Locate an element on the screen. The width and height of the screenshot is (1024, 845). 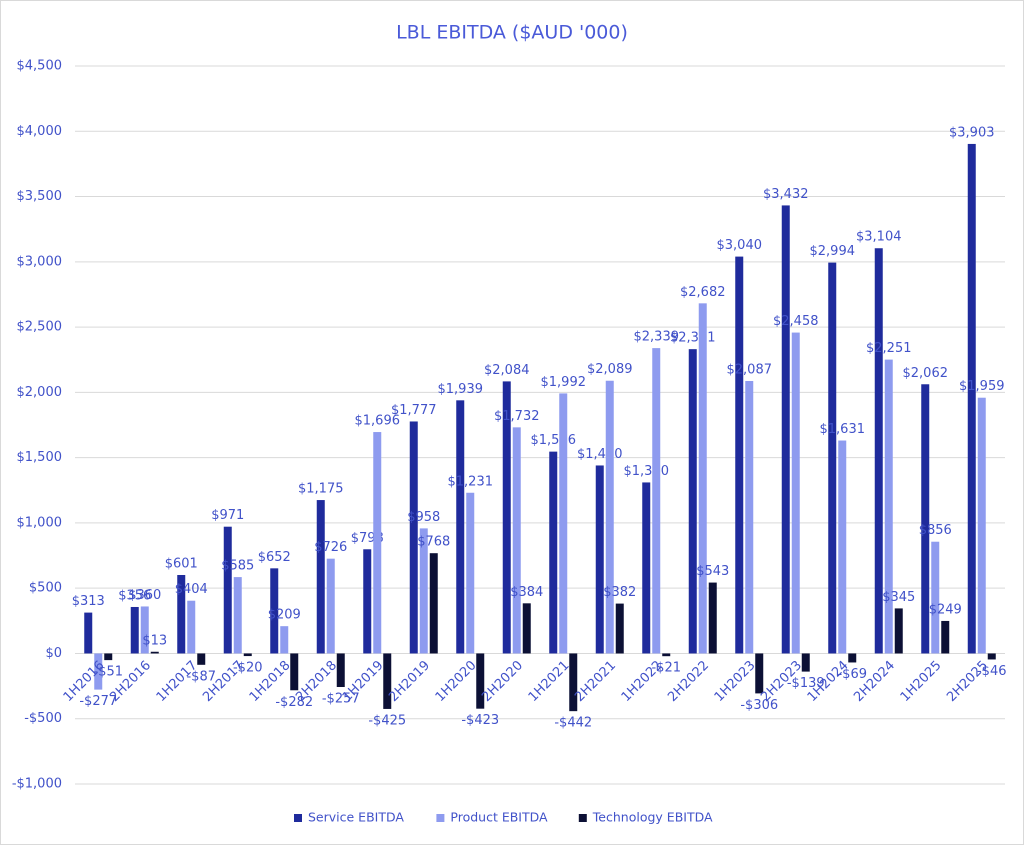
data-label: $3,903 is located at coordinates (972, 132).